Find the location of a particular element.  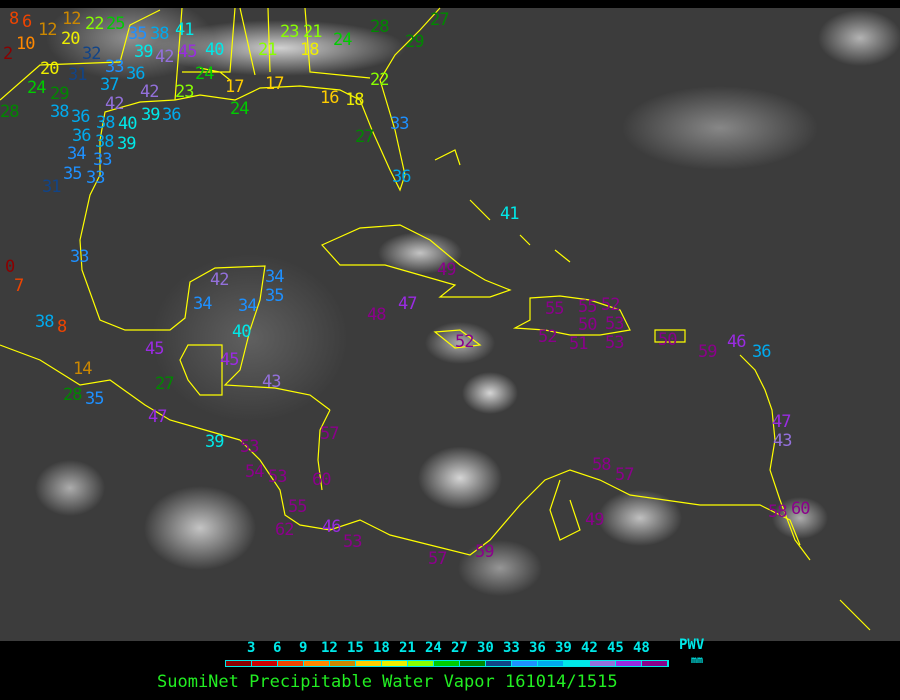

station-pwv-value: 43 is located at coordinates (783, 441).